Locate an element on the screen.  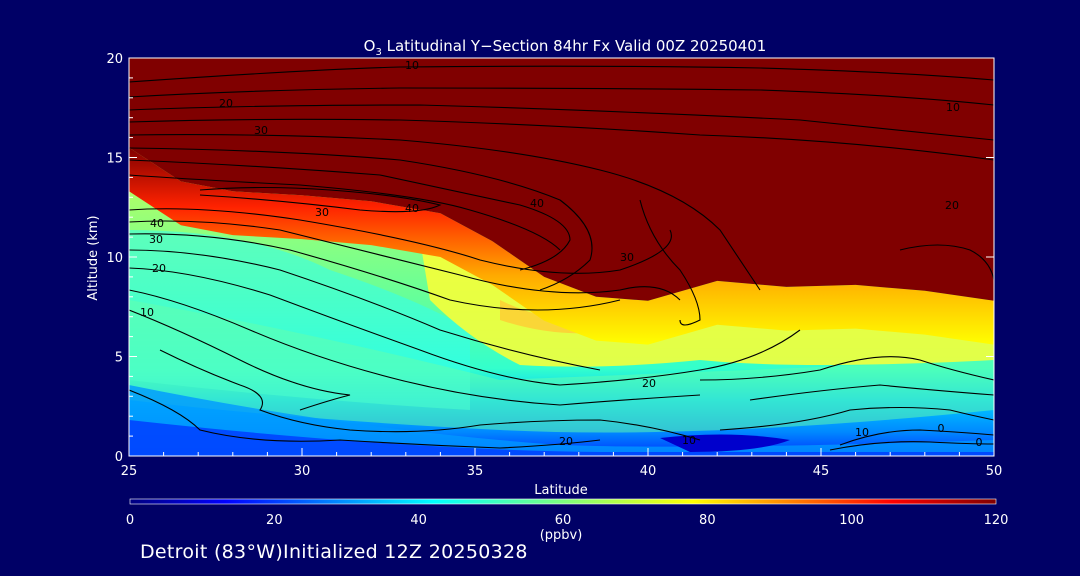
colorbar-tick-label: 20 is located at coordinates (274, 520).